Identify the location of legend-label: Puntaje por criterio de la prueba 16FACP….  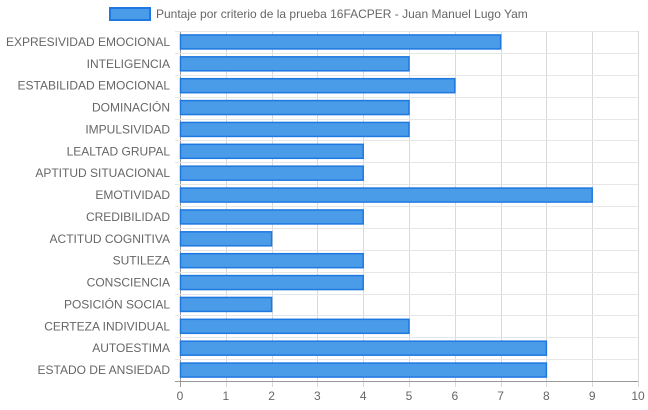
(342, 14).